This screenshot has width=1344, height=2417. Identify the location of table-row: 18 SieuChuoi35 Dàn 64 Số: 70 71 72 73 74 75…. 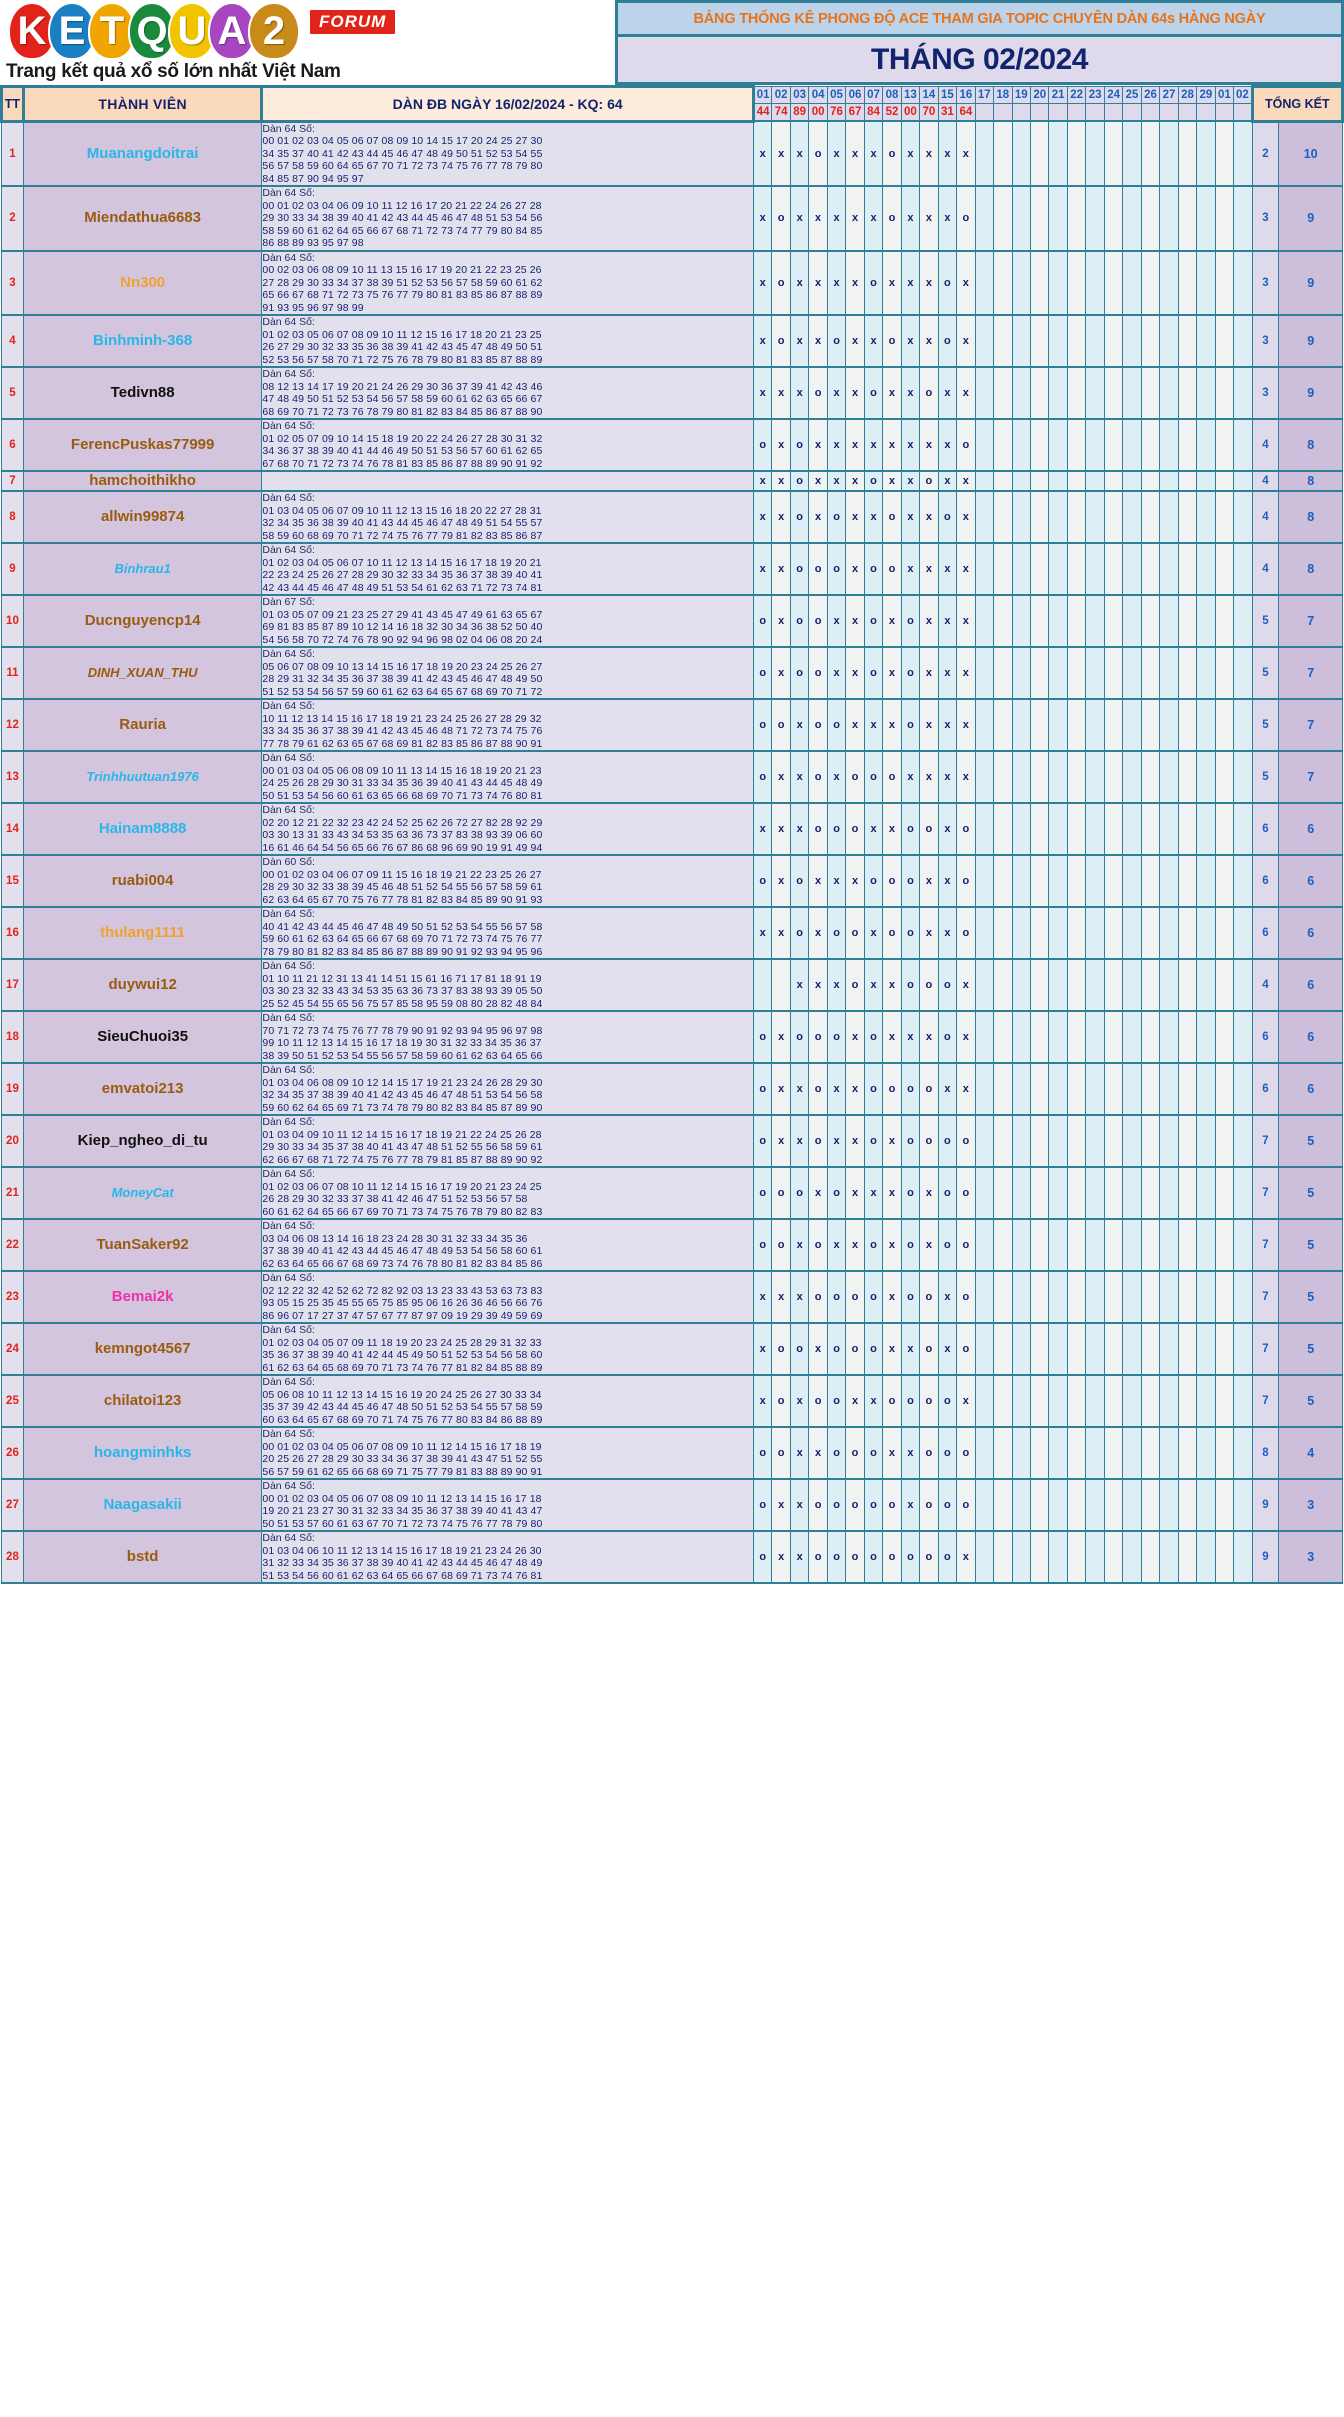
(672, 1037).